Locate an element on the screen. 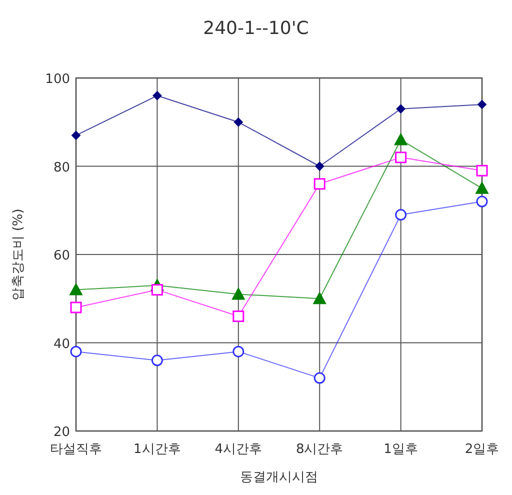 Image resolution: width=512 pixels, height=495 pixels. y-tick-label: 80 is located at coordinates (61, 168).